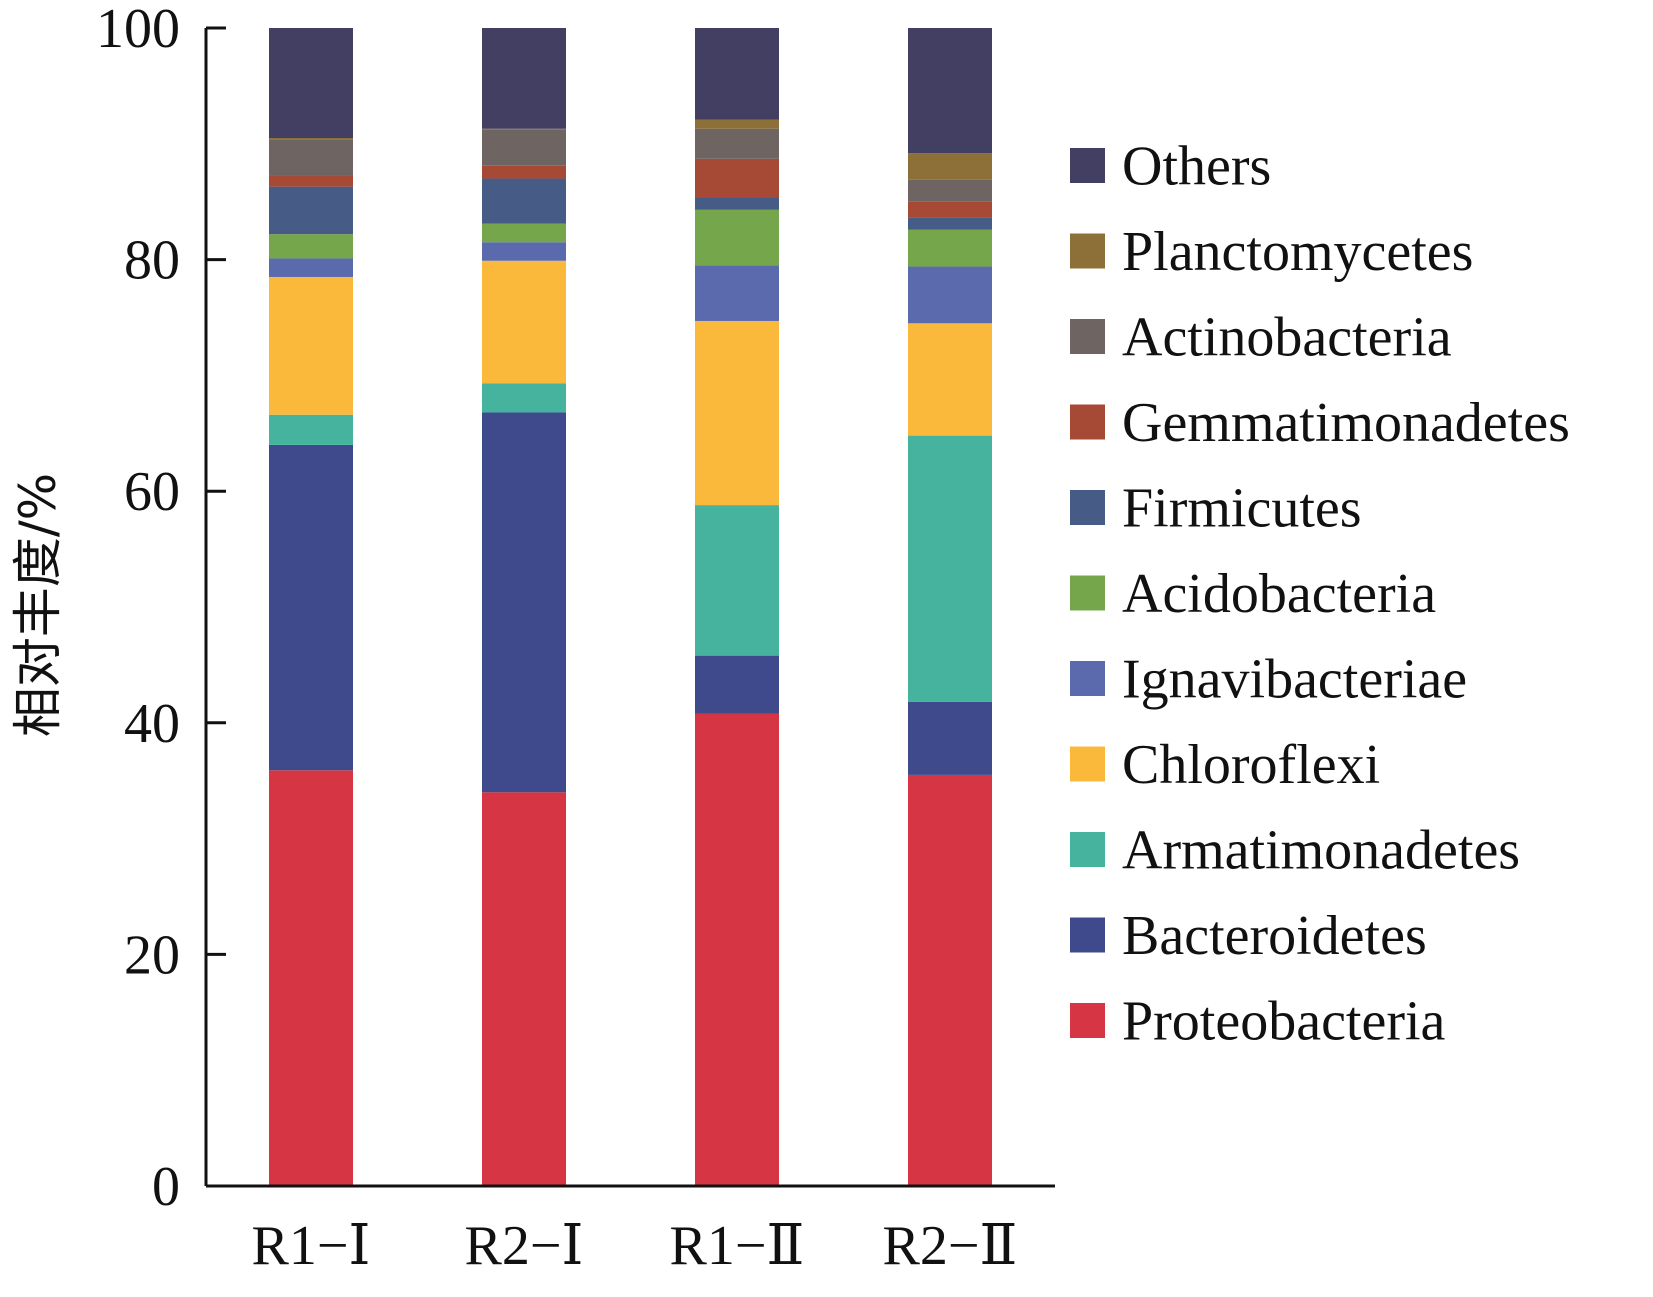  Describe the element at coordinates (1087, 935) in the screenshot. I see `legend-swatch-bacteroidetes` at that location.